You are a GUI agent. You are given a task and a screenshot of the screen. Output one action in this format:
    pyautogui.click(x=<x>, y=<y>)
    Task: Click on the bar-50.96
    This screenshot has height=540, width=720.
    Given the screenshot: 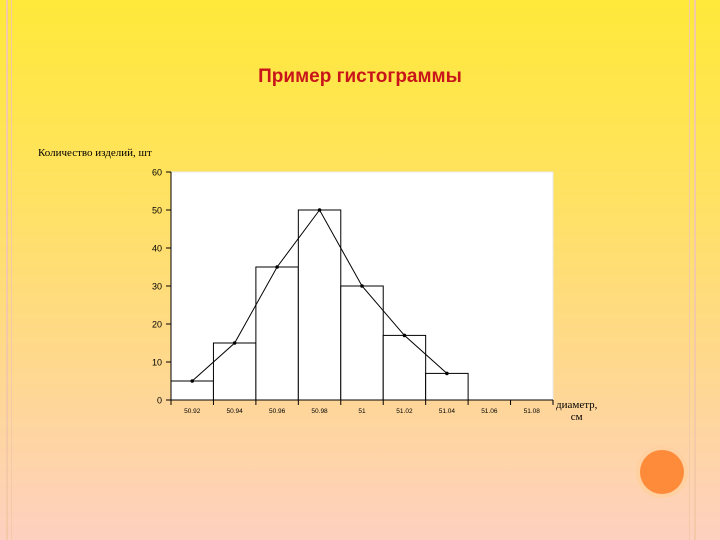 What is the action you would take?
    pyautogui.click(x=277, y=333)
    